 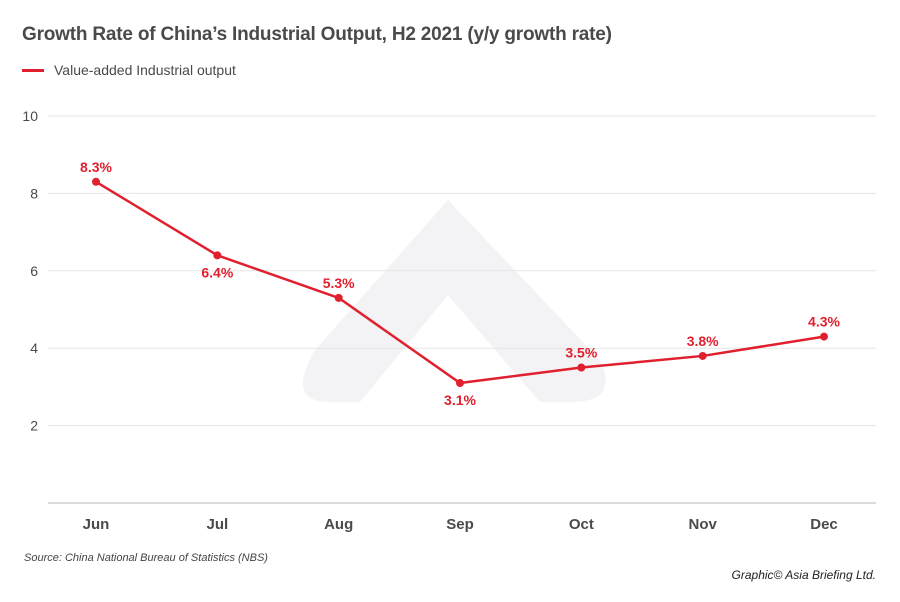 I want to click on data-label: 3.1%, so click(x=460, y=400).